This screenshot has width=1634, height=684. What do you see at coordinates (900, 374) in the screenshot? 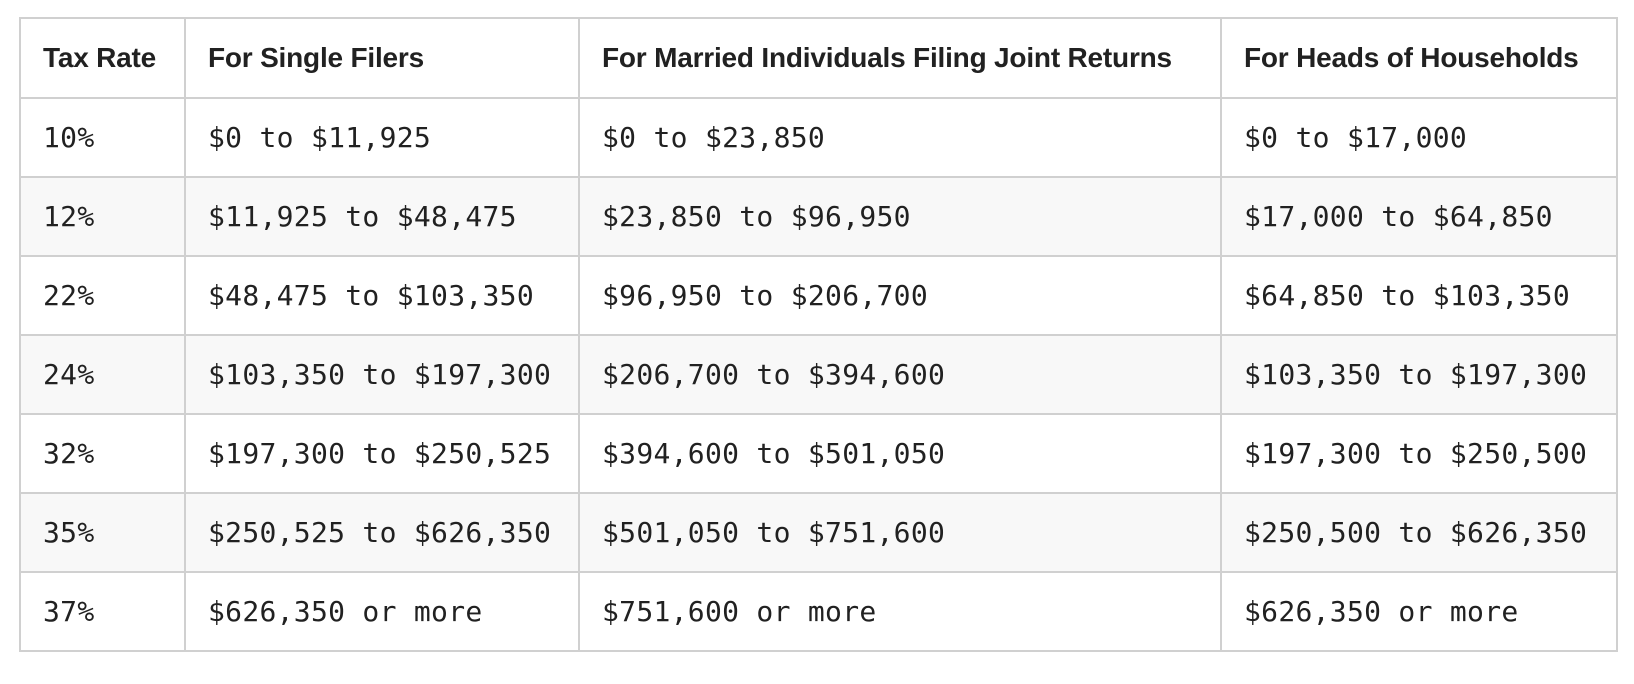
I see `cell-married-joint: $206,700 to $394,600` at bounding box center [900, 374].